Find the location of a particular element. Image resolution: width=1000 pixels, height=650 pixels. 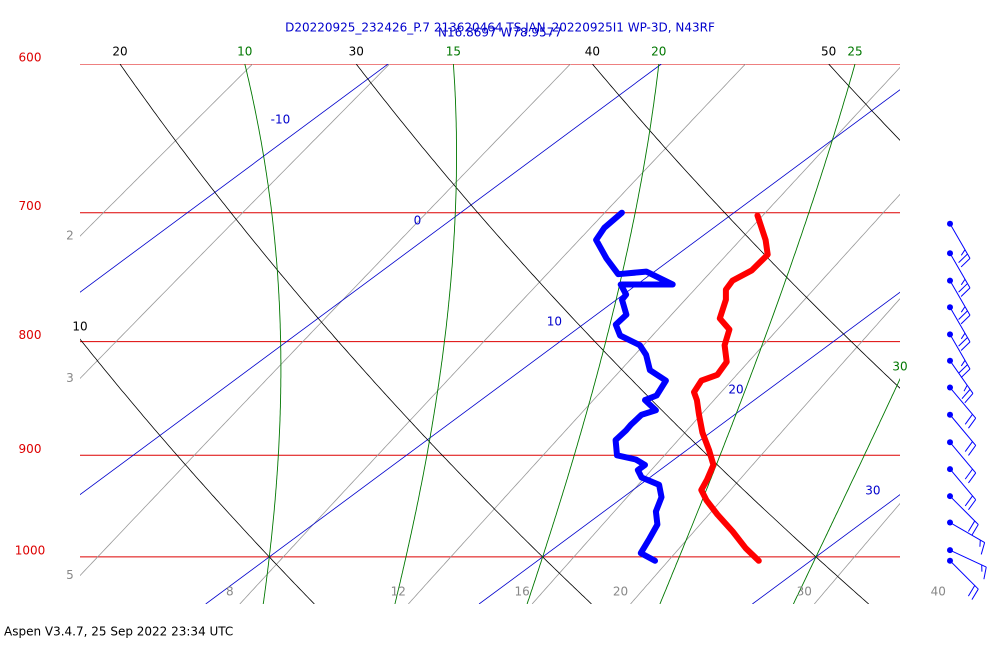

isotherm-label: 30 is located at coordinates (872, 491).